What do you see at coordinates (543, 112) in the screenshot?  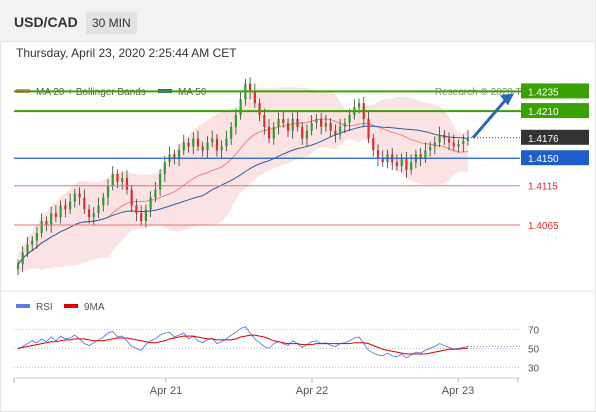 I see `level-label: 1.4210` at bounding box center [543, 112].